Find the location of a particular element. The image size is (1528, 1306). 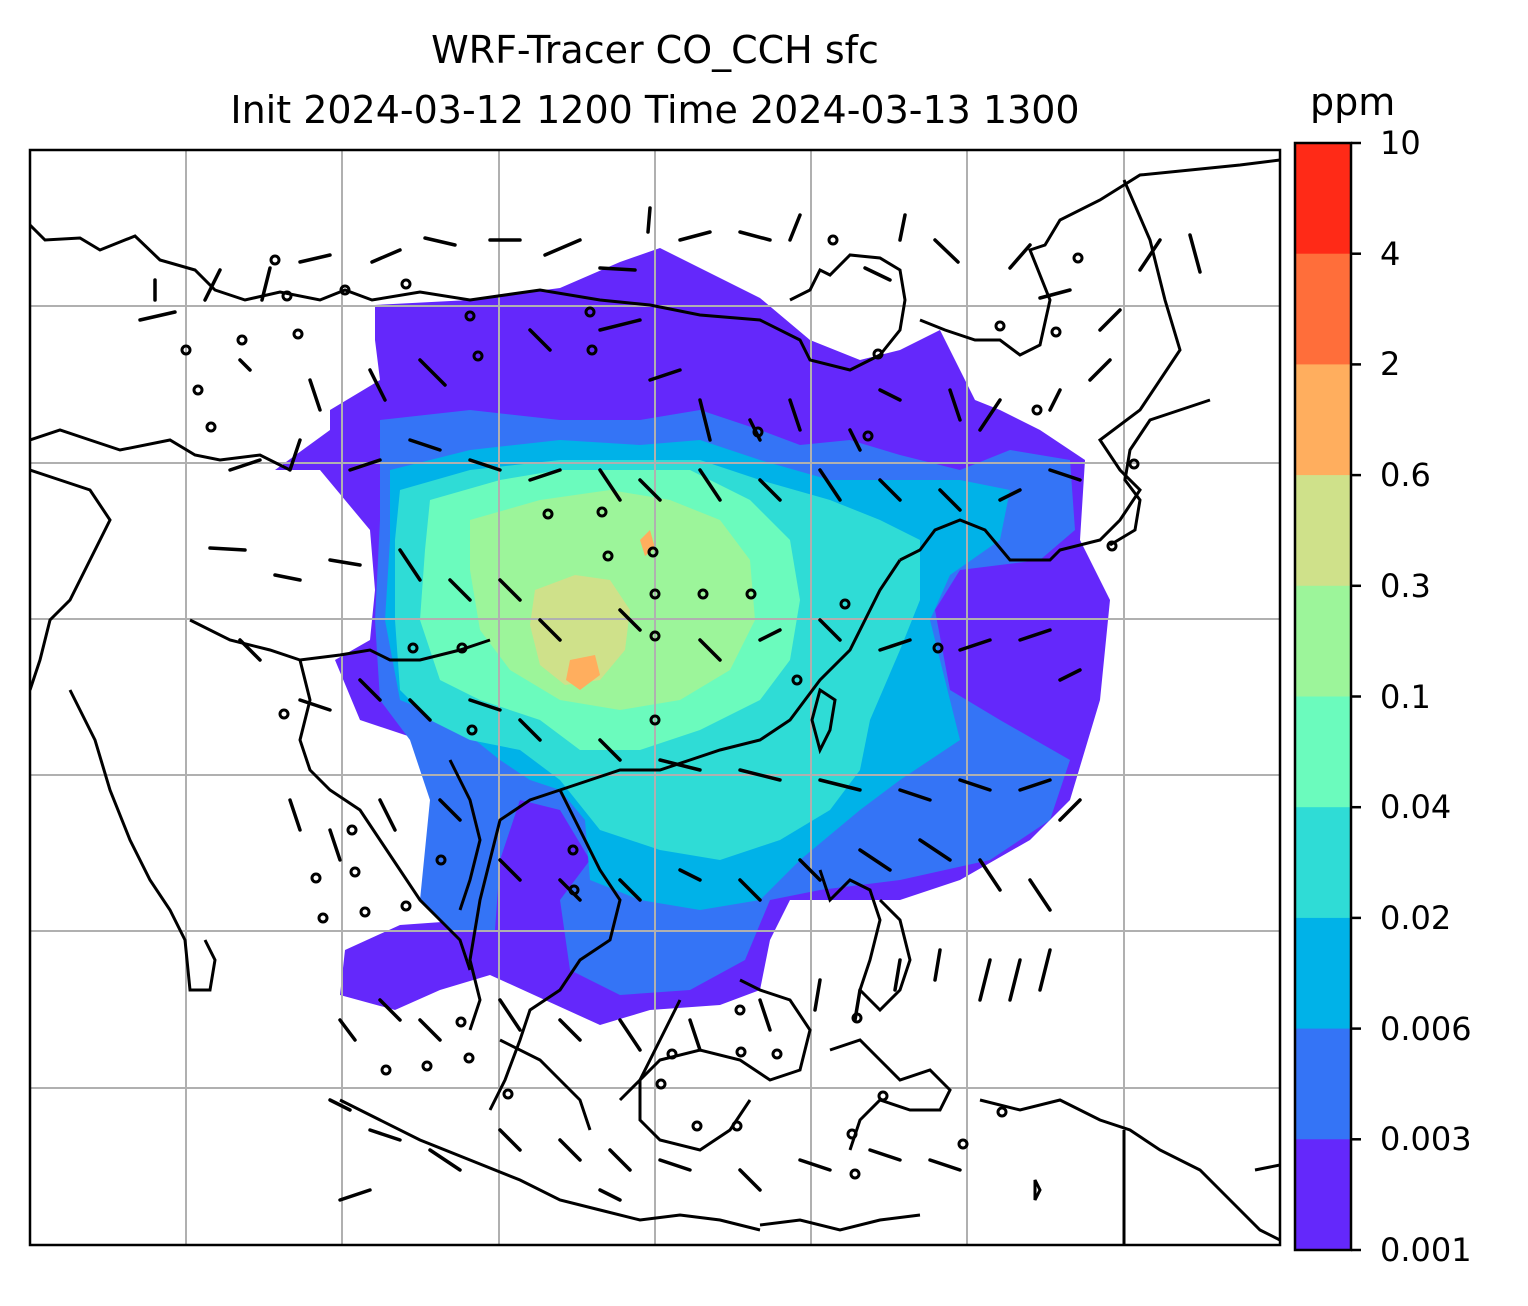

map-title: WRF-Tracer CO_CCH sfc is located at coordinates (655, 50).